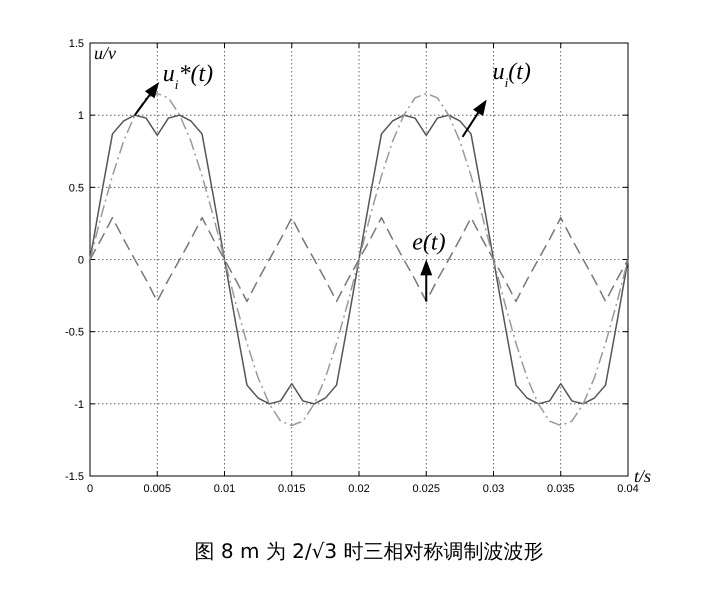 The height and width of the screenshot is (603, 717). Describe the element at coordinates (188, 76) in the screenshot. I see `annotation: u$_{i}$*(t)` at that location.